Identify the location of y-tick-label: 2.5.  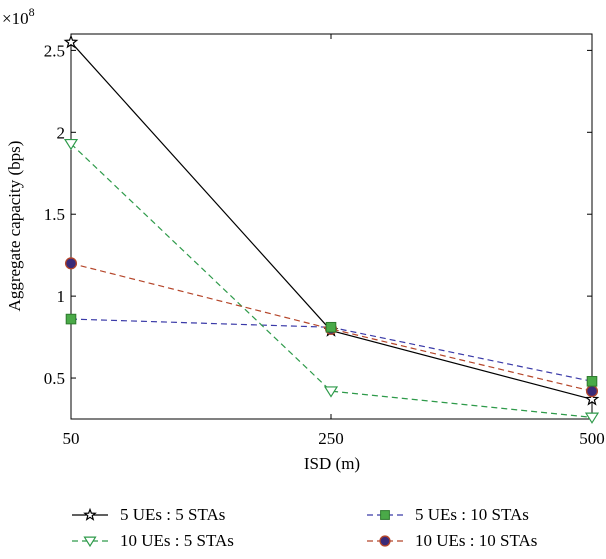
(54, 50).